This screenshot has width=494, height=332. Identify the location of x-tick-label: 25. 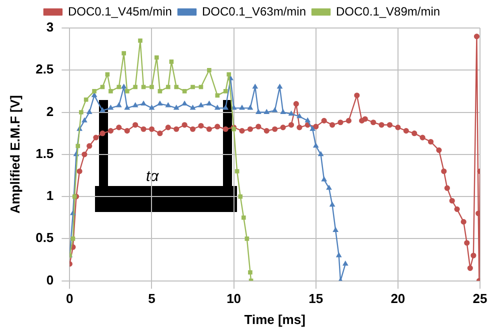
(480, 298).